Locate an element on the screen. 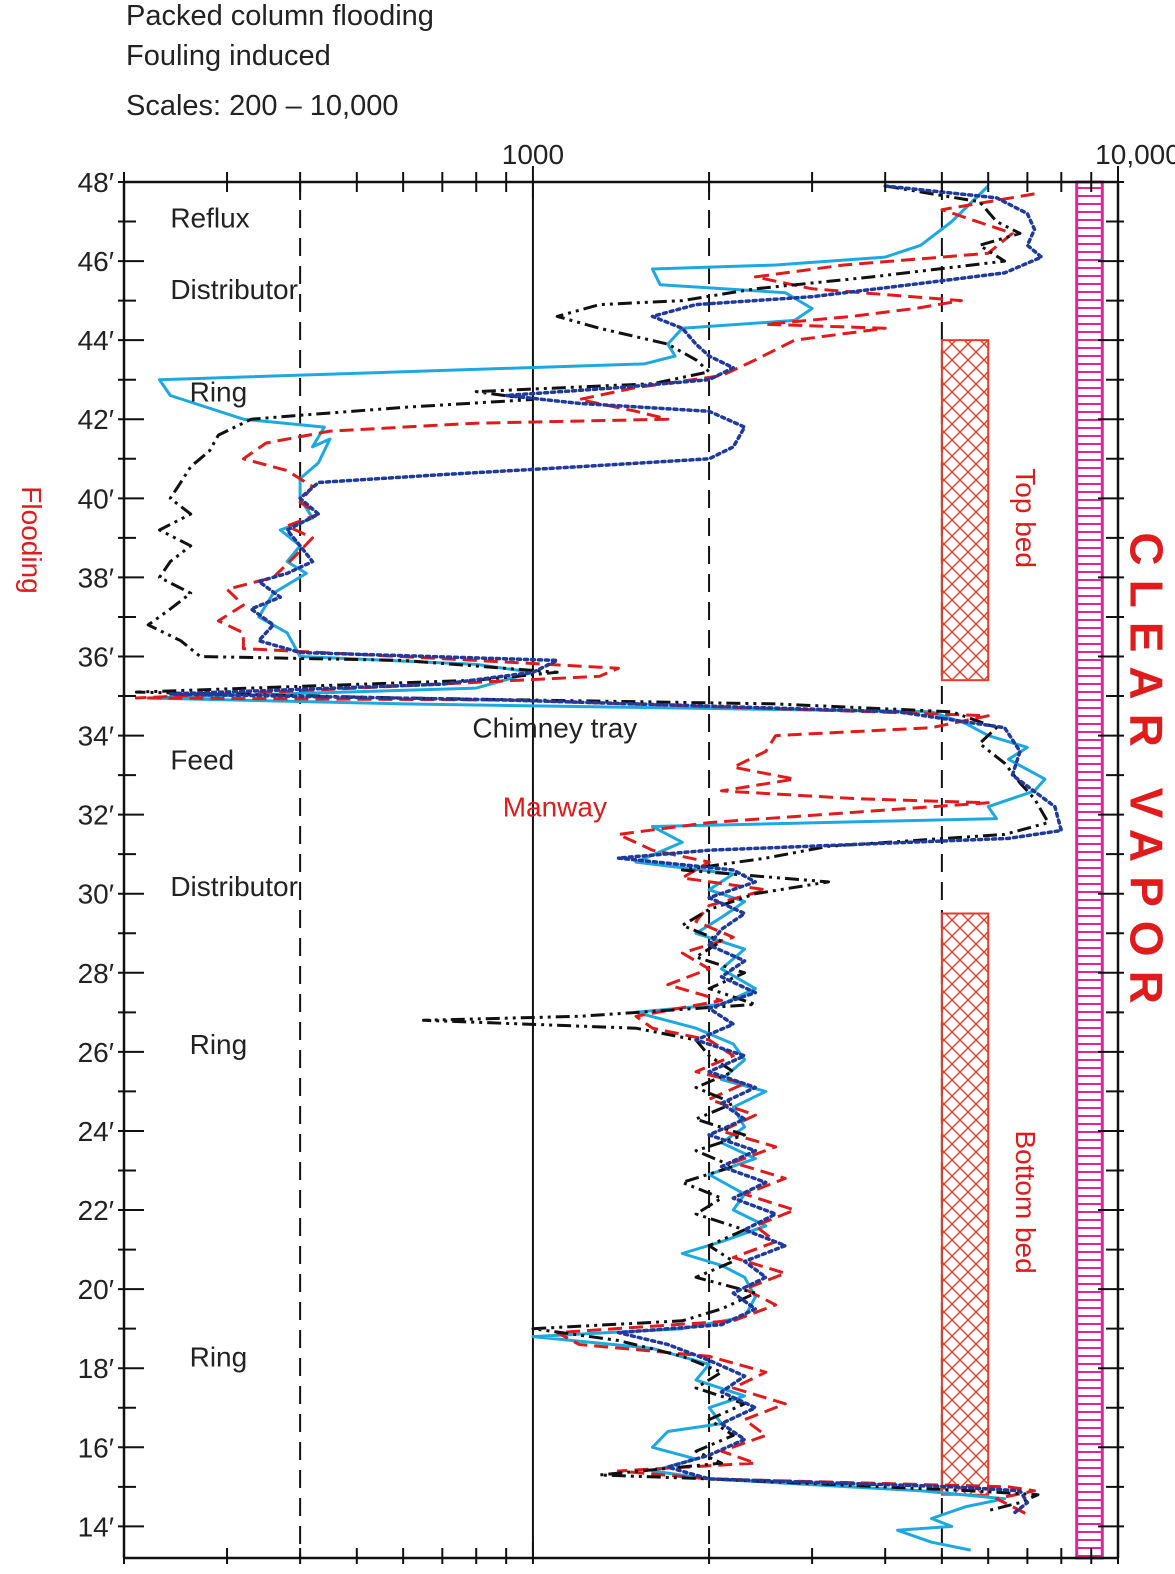 The image size is (1175, 1574). y-tick-label: 18′ is located at coordinates (96, 1368).